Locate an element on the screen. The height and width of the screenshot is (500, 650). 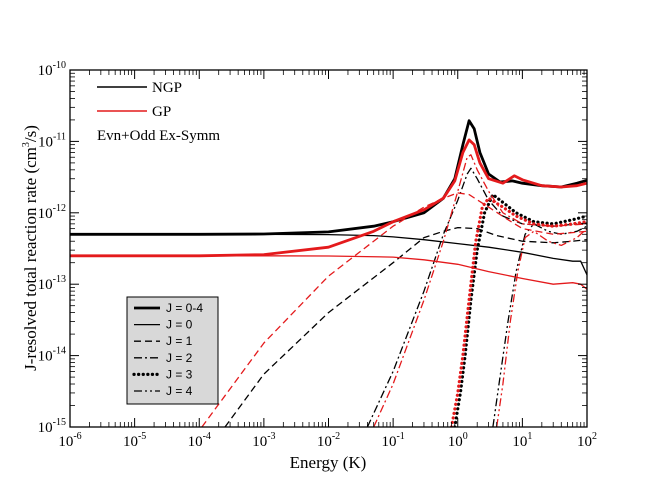
color-legend-label: NGP is located at coordinates (167, 88).